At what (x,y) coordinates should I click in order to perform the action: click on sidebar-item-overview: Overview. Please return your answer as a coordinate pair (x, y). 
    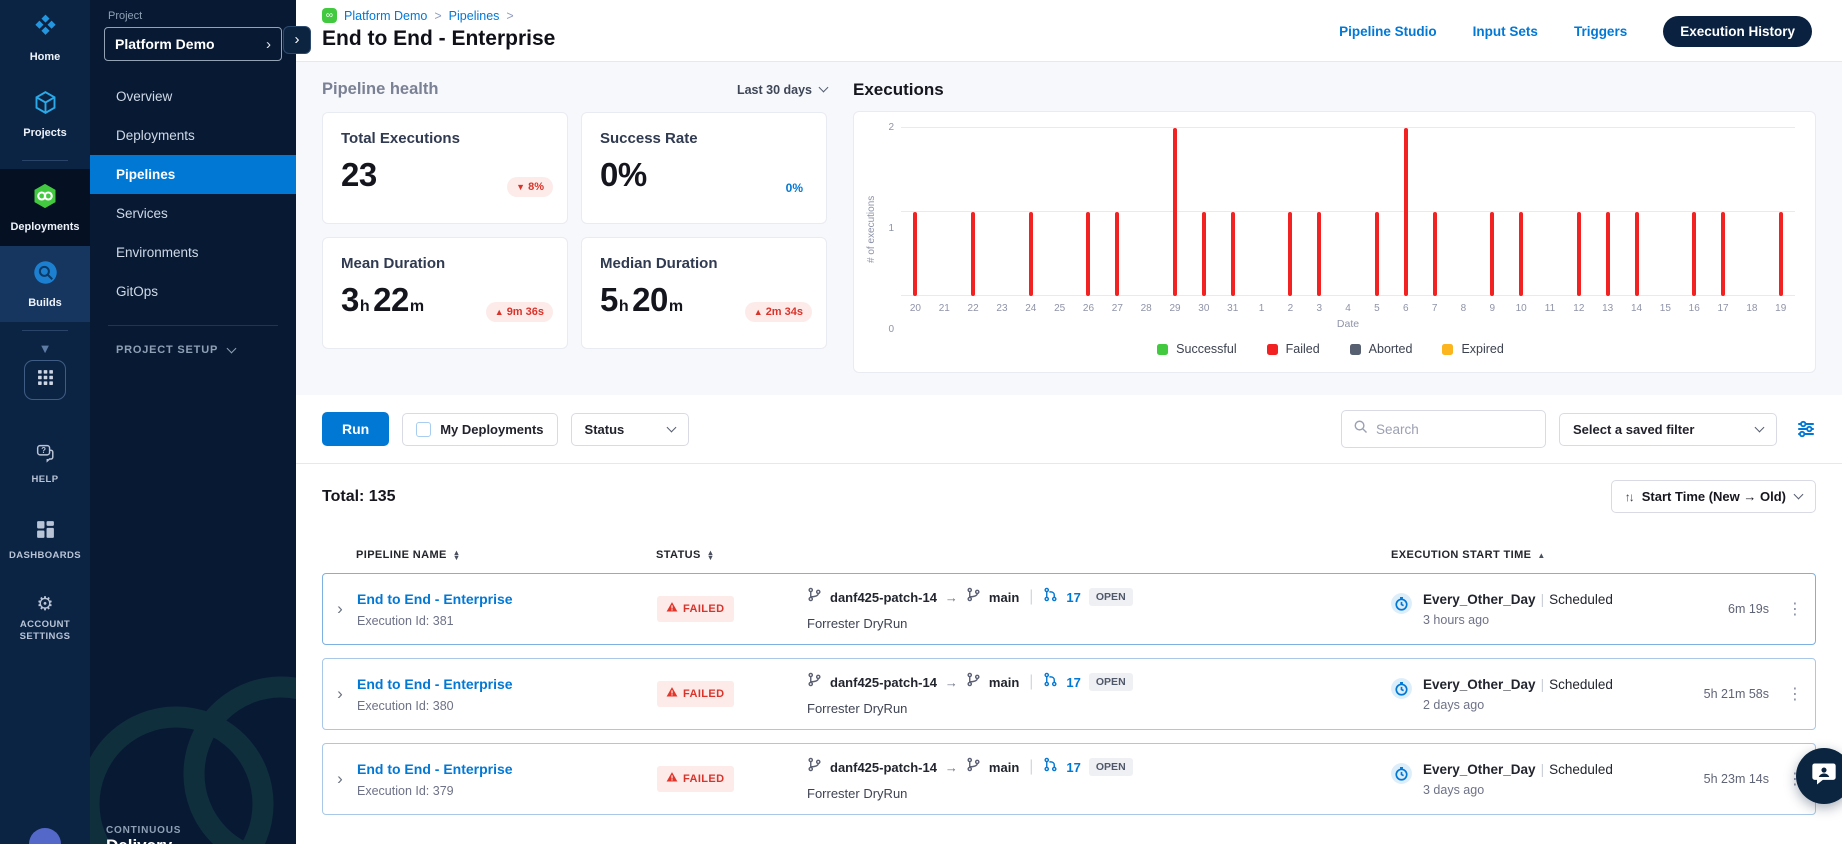
    Looking at the image, I should click on (144, 96).